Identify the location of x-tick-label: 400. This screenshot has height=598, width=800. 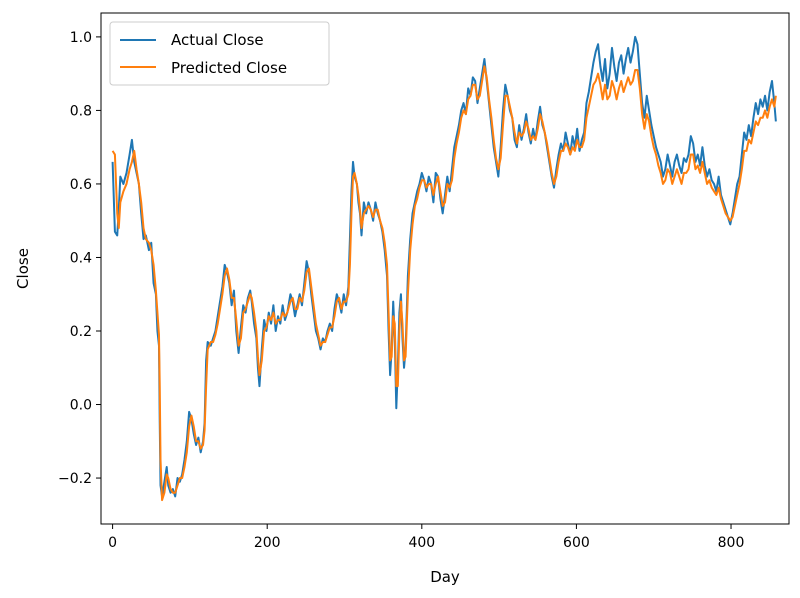
(421, 543).